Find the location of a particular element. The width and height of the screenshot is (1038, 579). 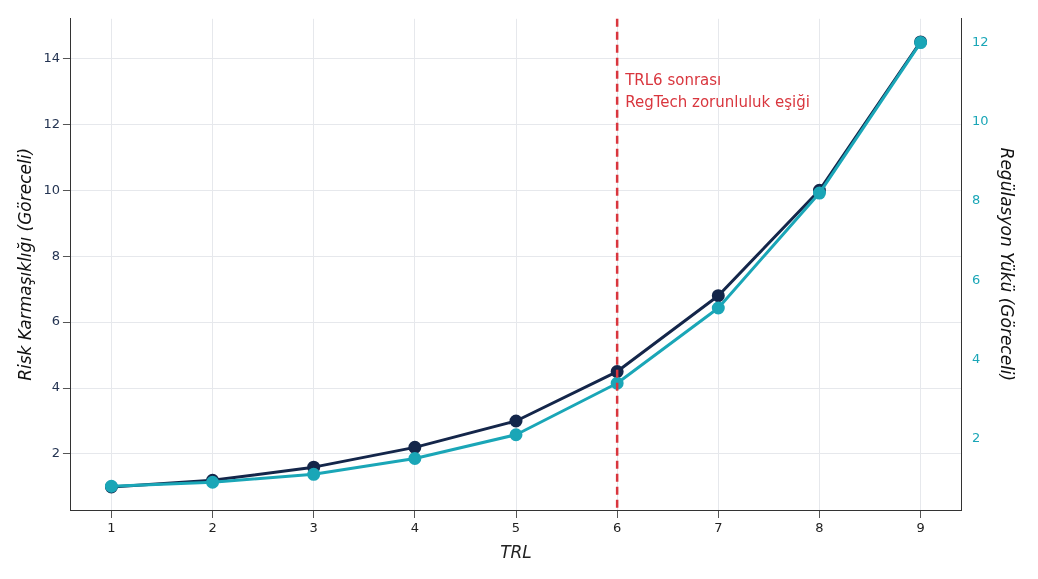

y-tick-label: 4 is located at coordinates (55, 387).